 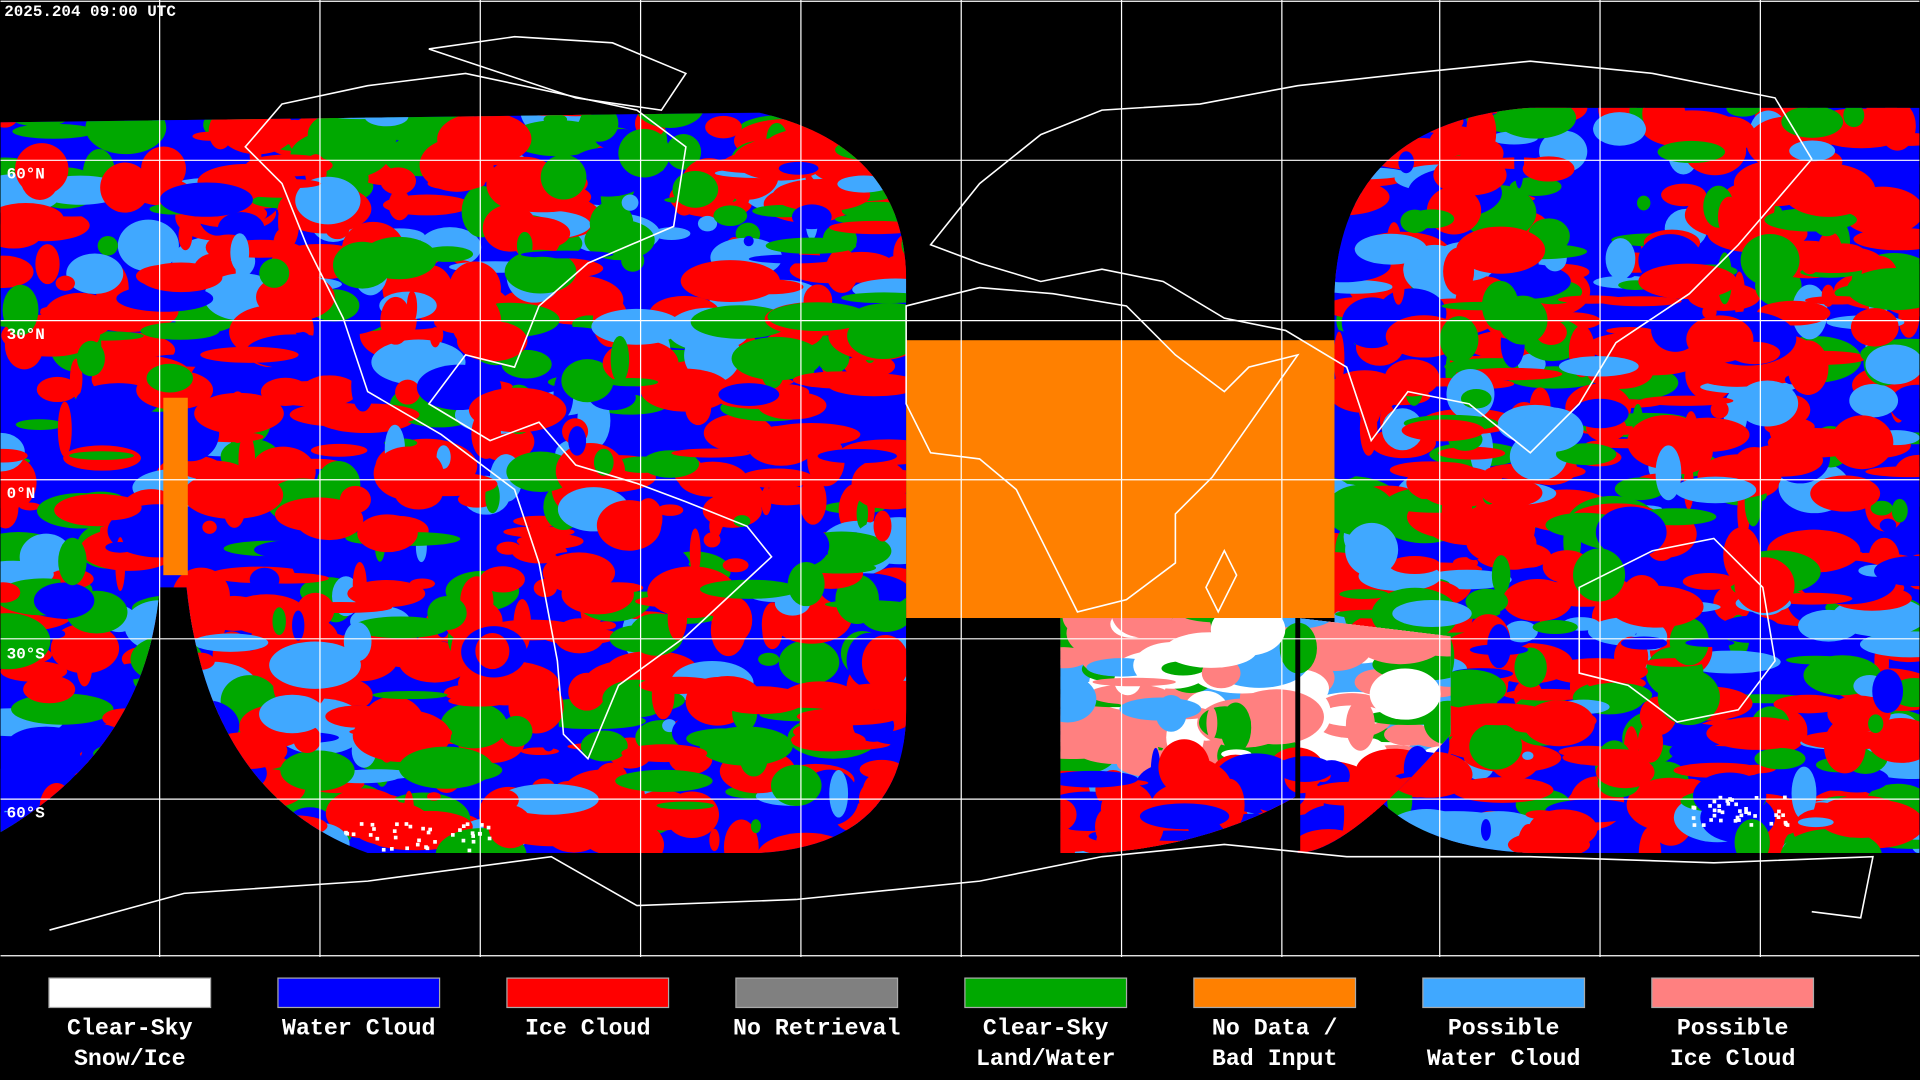 What do you see at coordinates (1298, 734) in the screenshot?
I see `data-seam` at bounding box center [1298, 734].